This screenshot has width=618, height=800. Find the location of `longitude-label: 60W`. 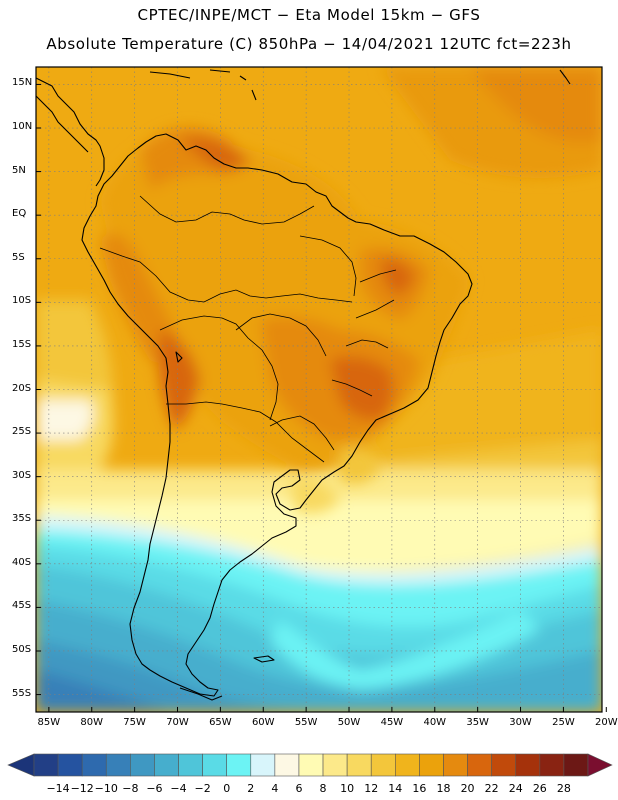

longitude-label: 60W is located at coordinates (263, 722).